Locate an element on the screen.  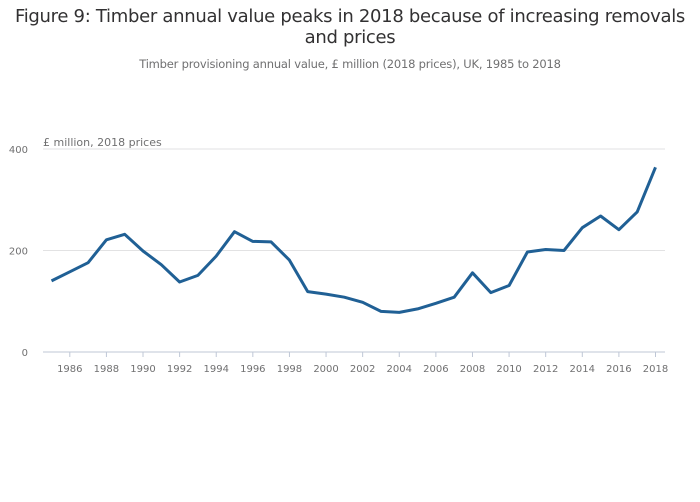
x-tick-label-2000: 2000 is located at coordinates (325, 369).